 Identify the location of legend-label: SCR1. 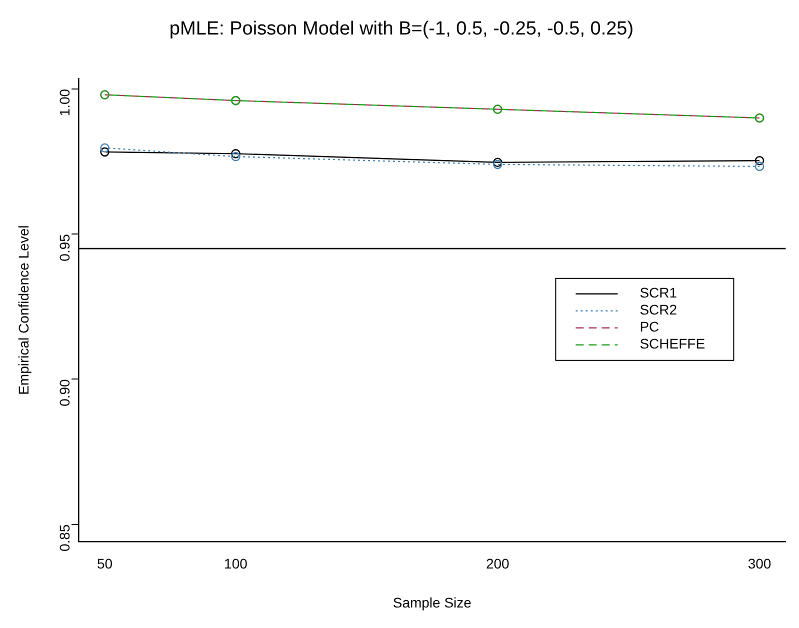
(659, 292).